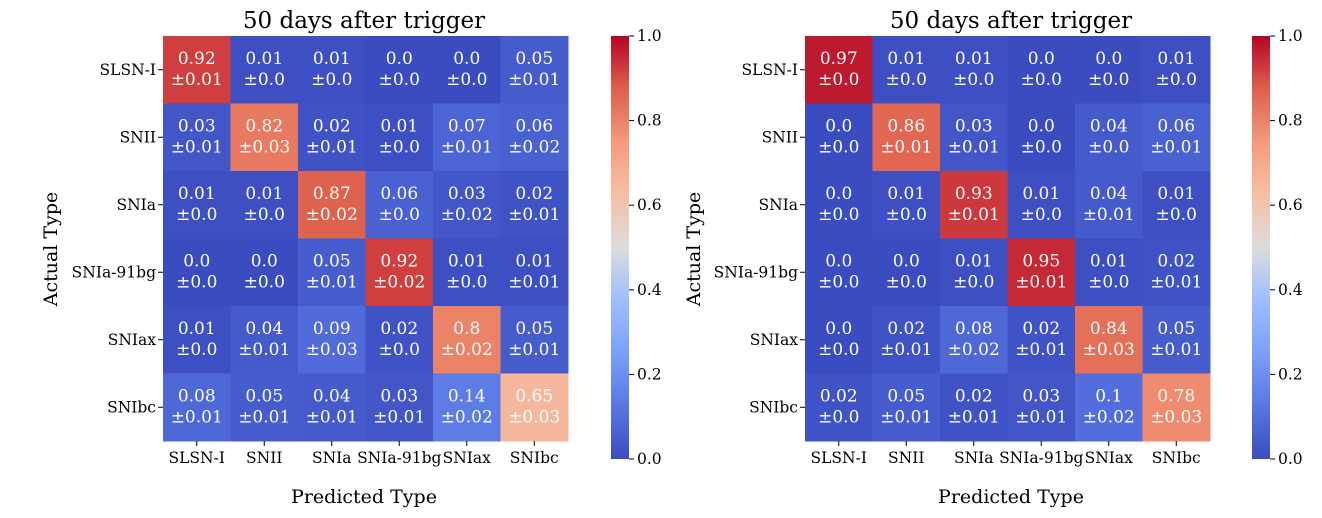 The height and width of the screenshot is (518, 1322). What do you see at coordinates (131, 407) in the screenshot?
I see `y-tick-label: SNIbc` at bounding box center [131, 407].